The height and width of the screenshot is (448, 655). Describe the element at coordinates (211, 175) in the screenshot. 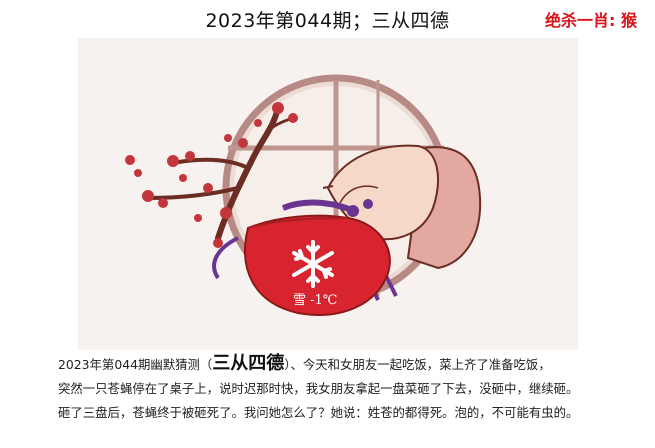

I see `plum-blossom-branch-icon` at that location.